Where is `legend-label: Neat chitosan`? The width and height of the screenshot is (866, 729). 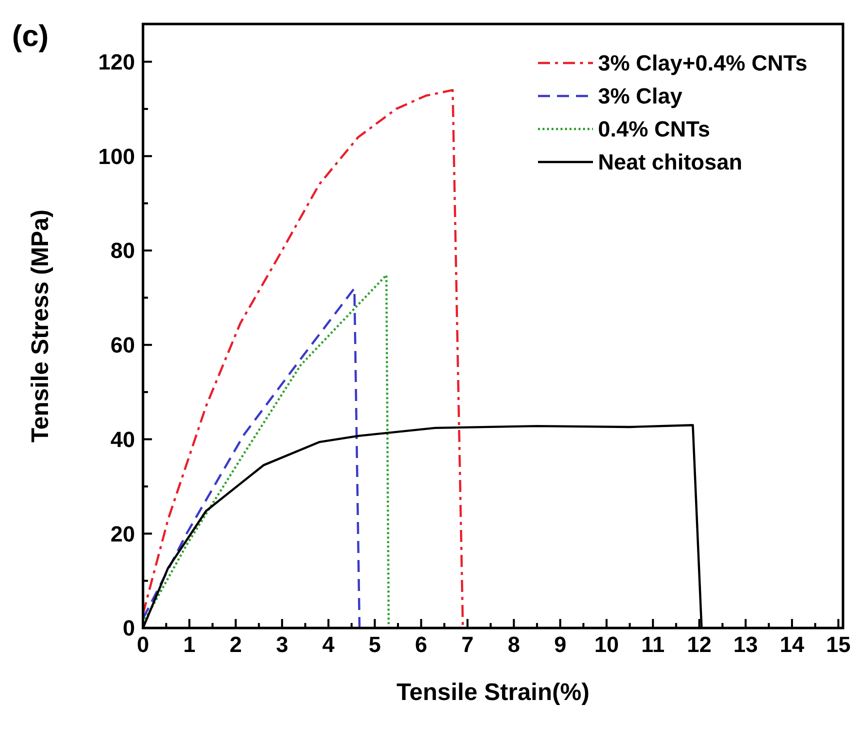
legend-label: Neat chitosan is located at coordinates (670, 162).